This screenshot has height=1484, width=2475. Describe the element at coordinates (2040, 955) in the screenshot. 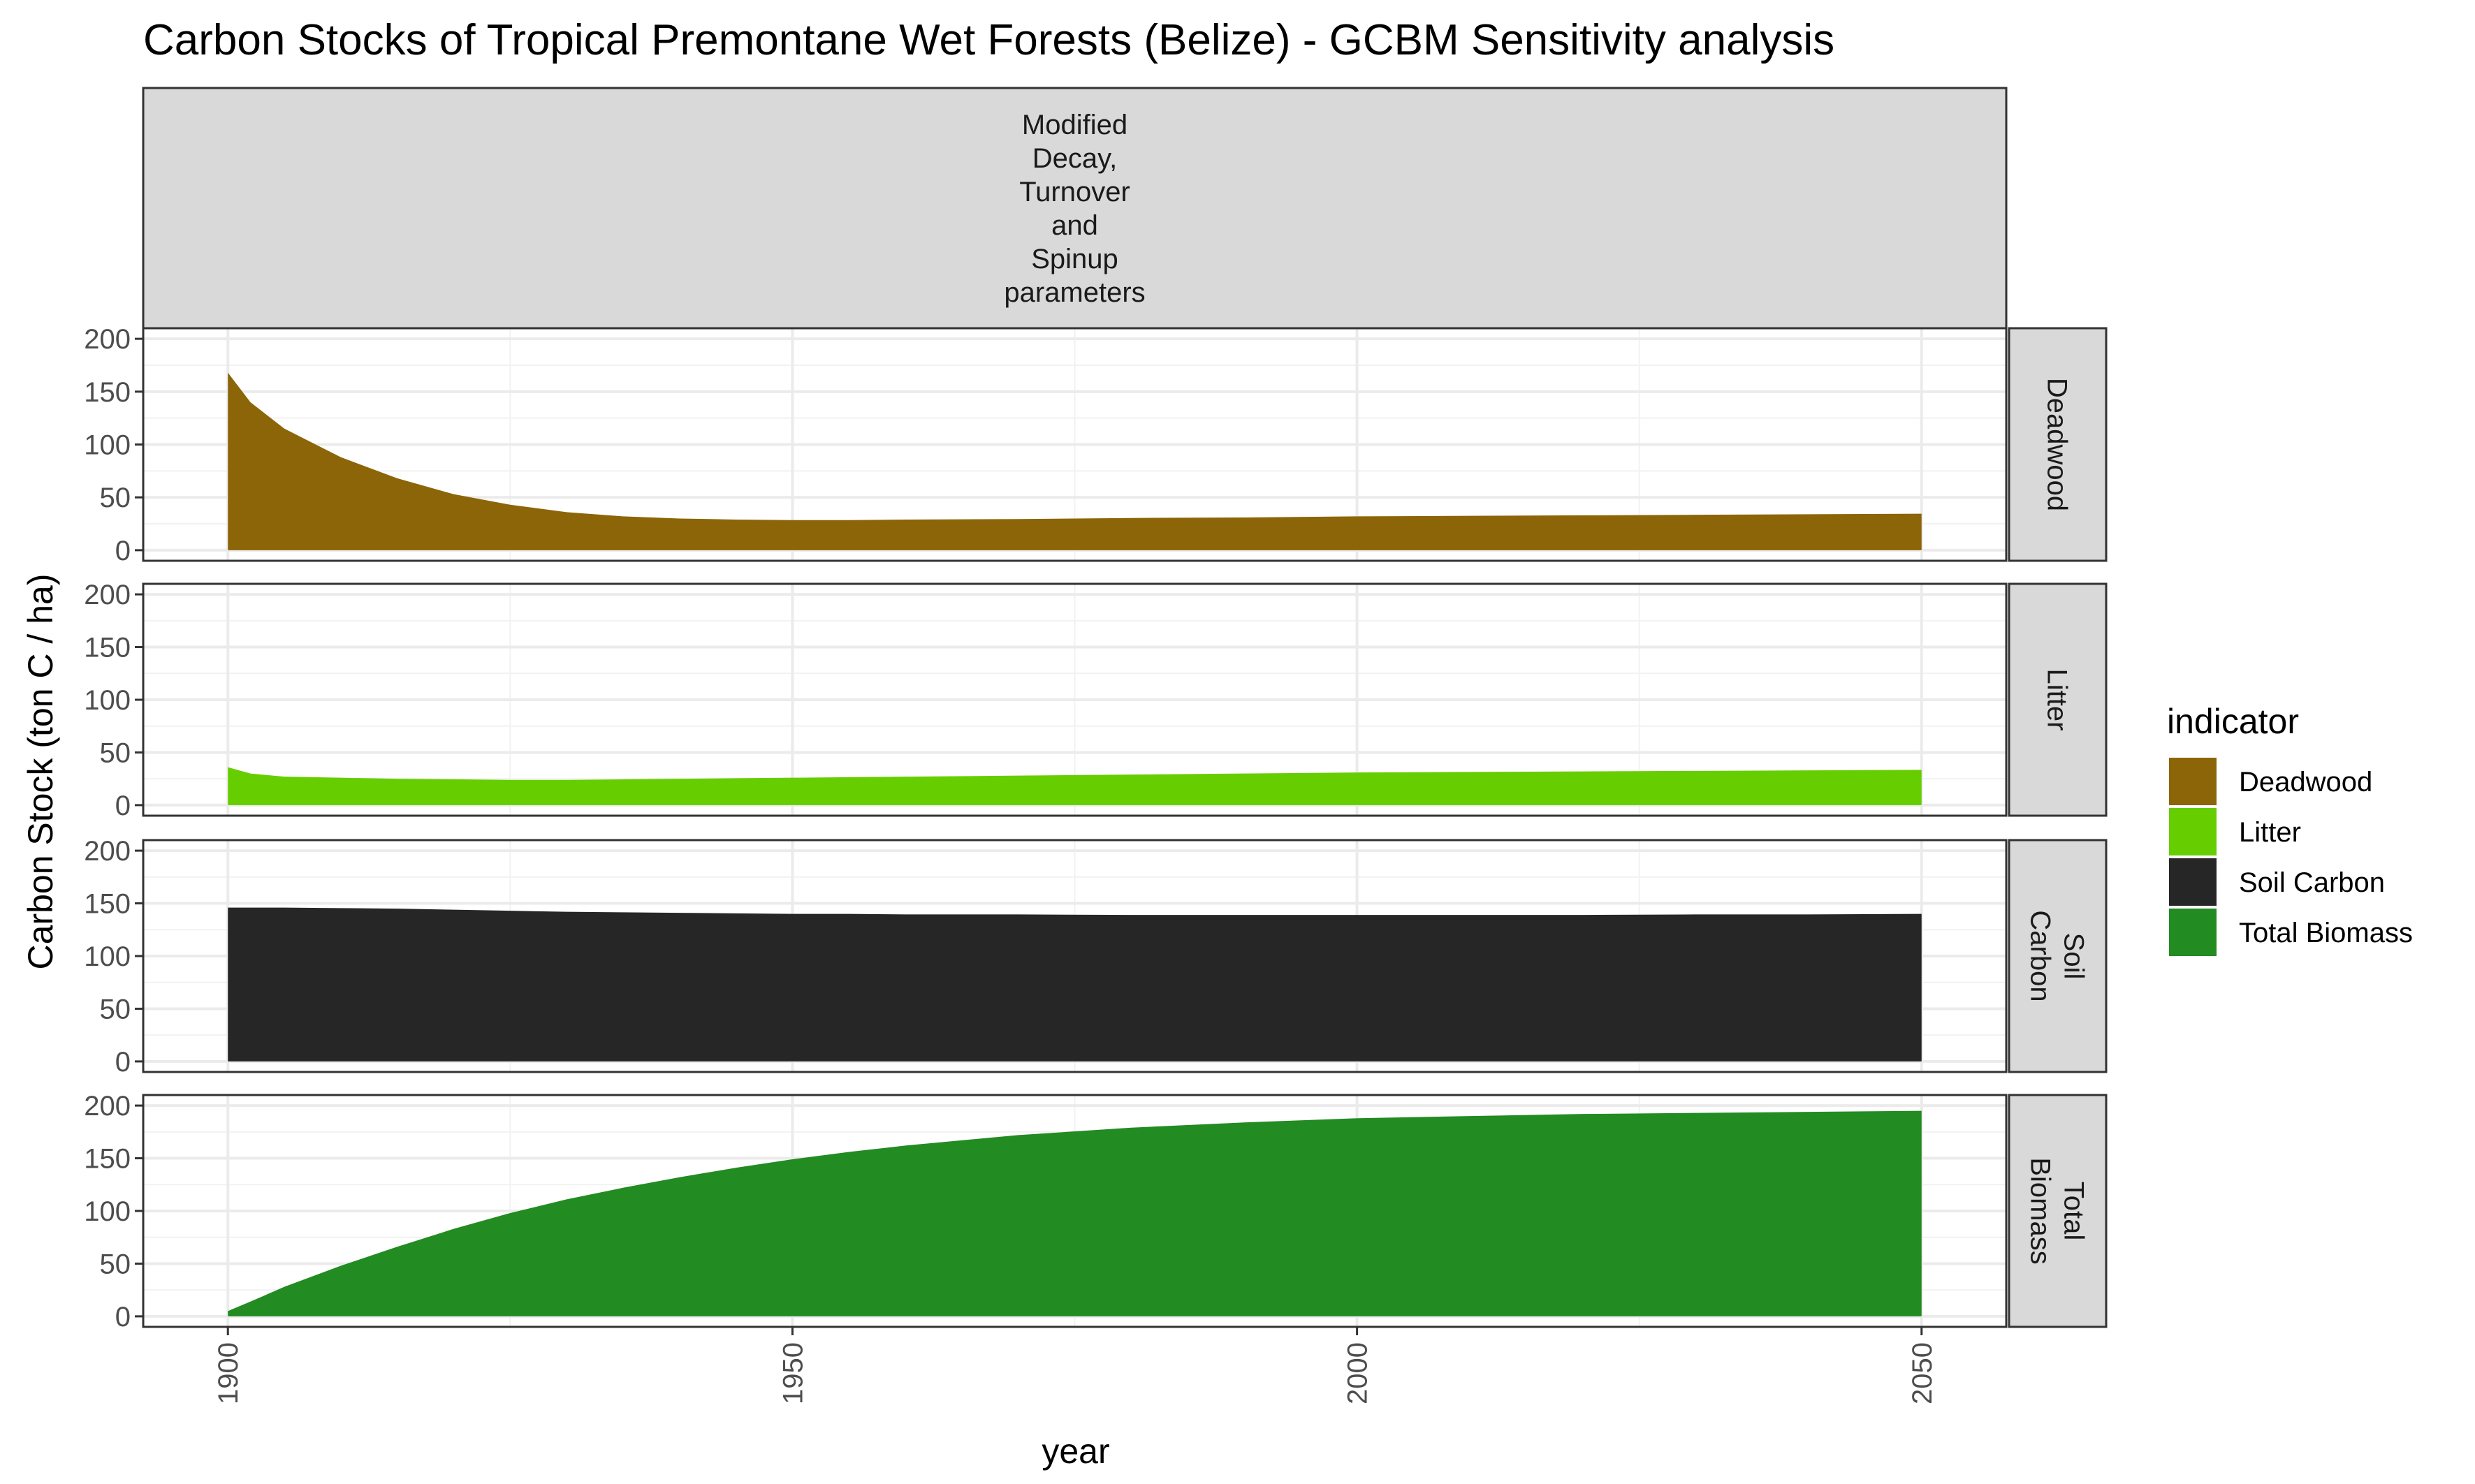

I see `row-strip-text: Carbon` at that location.